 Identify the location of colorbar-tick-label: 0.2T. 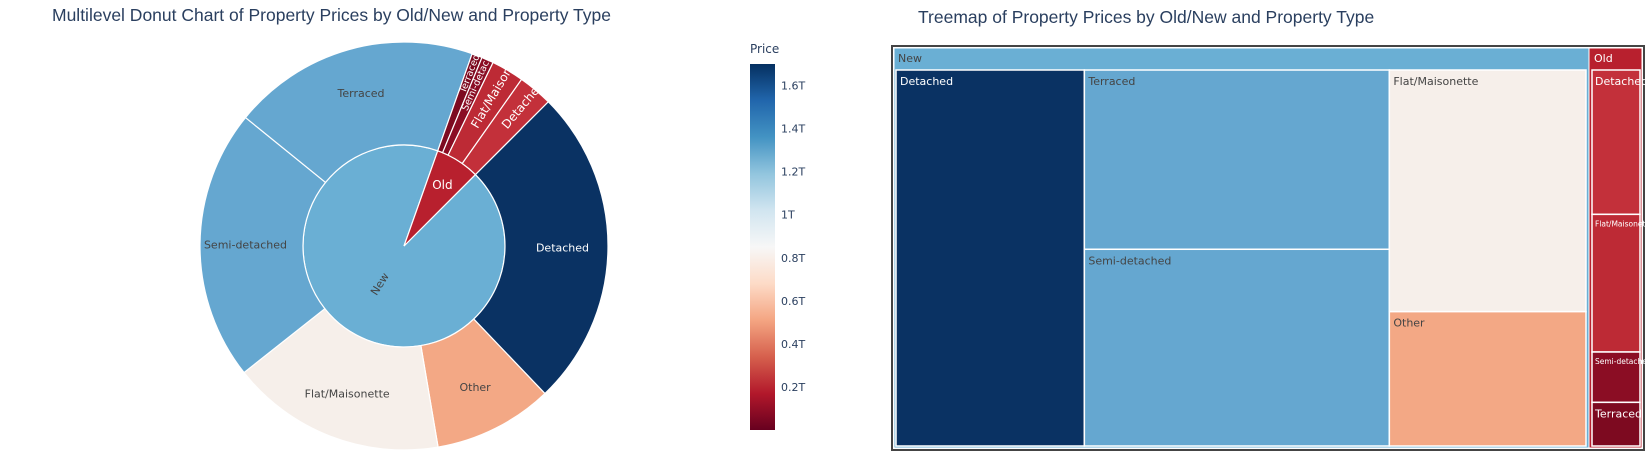
(793, 387).